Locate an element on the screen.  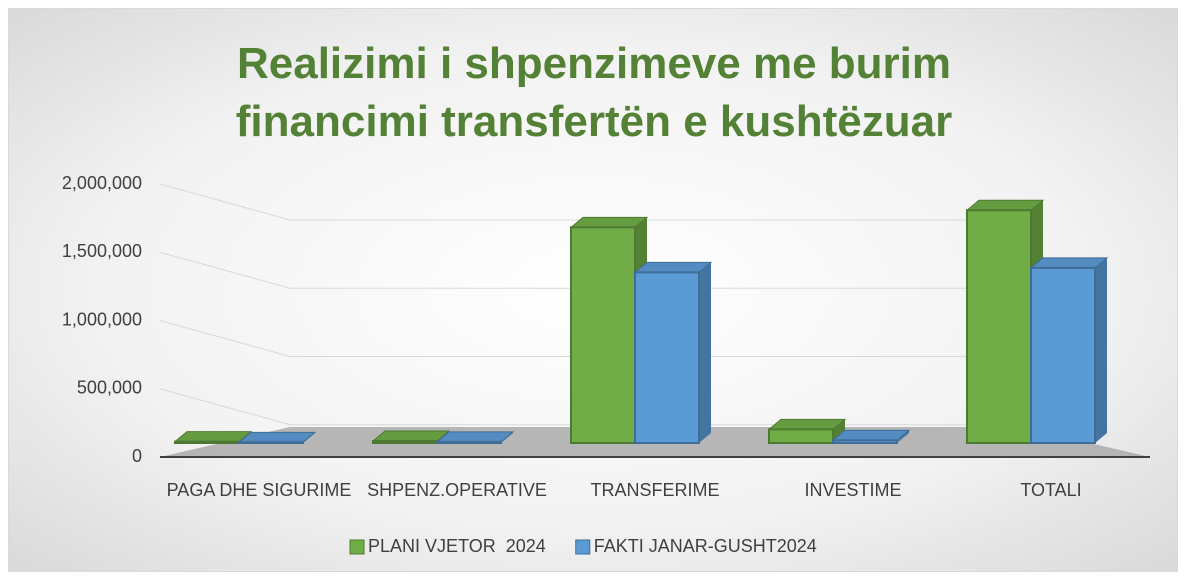
x-tick-label: TRANSFERIME is located at coordinates (654, 490).